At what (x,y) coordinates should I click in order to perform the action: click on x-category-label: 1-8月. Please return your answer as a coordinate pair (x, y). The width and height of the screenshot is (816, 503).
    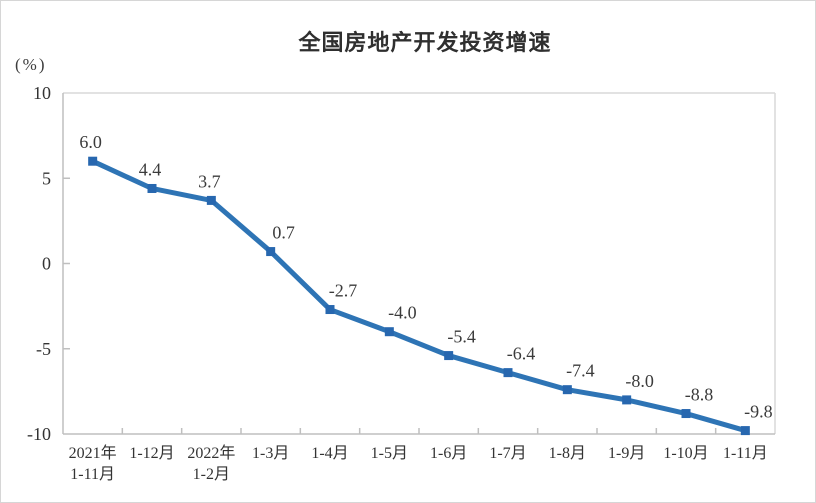
    Looking at the image, I should click on (567, 453).